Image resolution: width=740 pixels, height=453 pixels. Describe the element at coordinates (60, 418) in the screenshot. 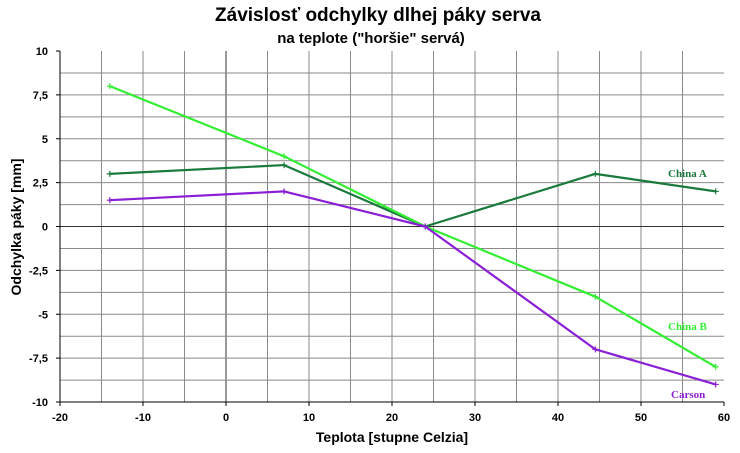

I see `x-tick-label: -20` at that location.